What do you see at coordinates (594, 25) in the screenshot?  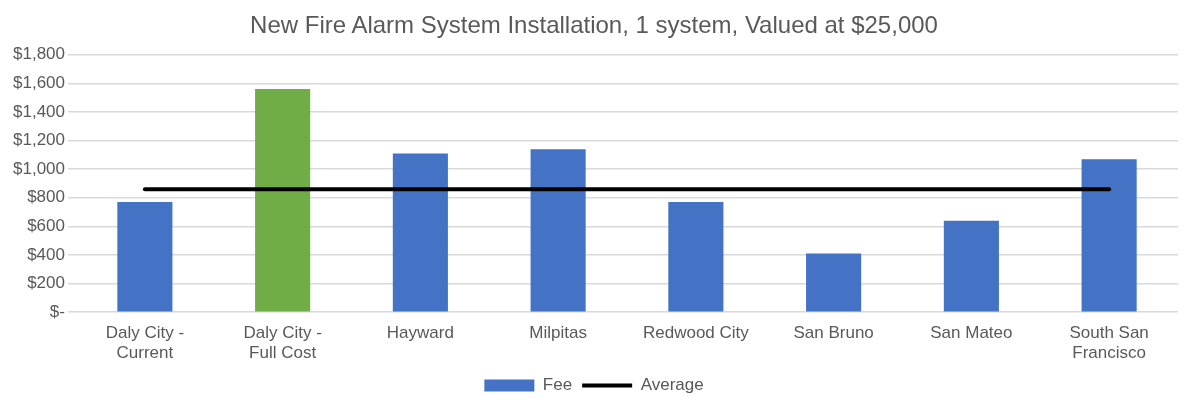 I see `chart-title: New Fire Alarm System Installation, 1 system, Valued at $25,000` at bounding box center [594, 25].